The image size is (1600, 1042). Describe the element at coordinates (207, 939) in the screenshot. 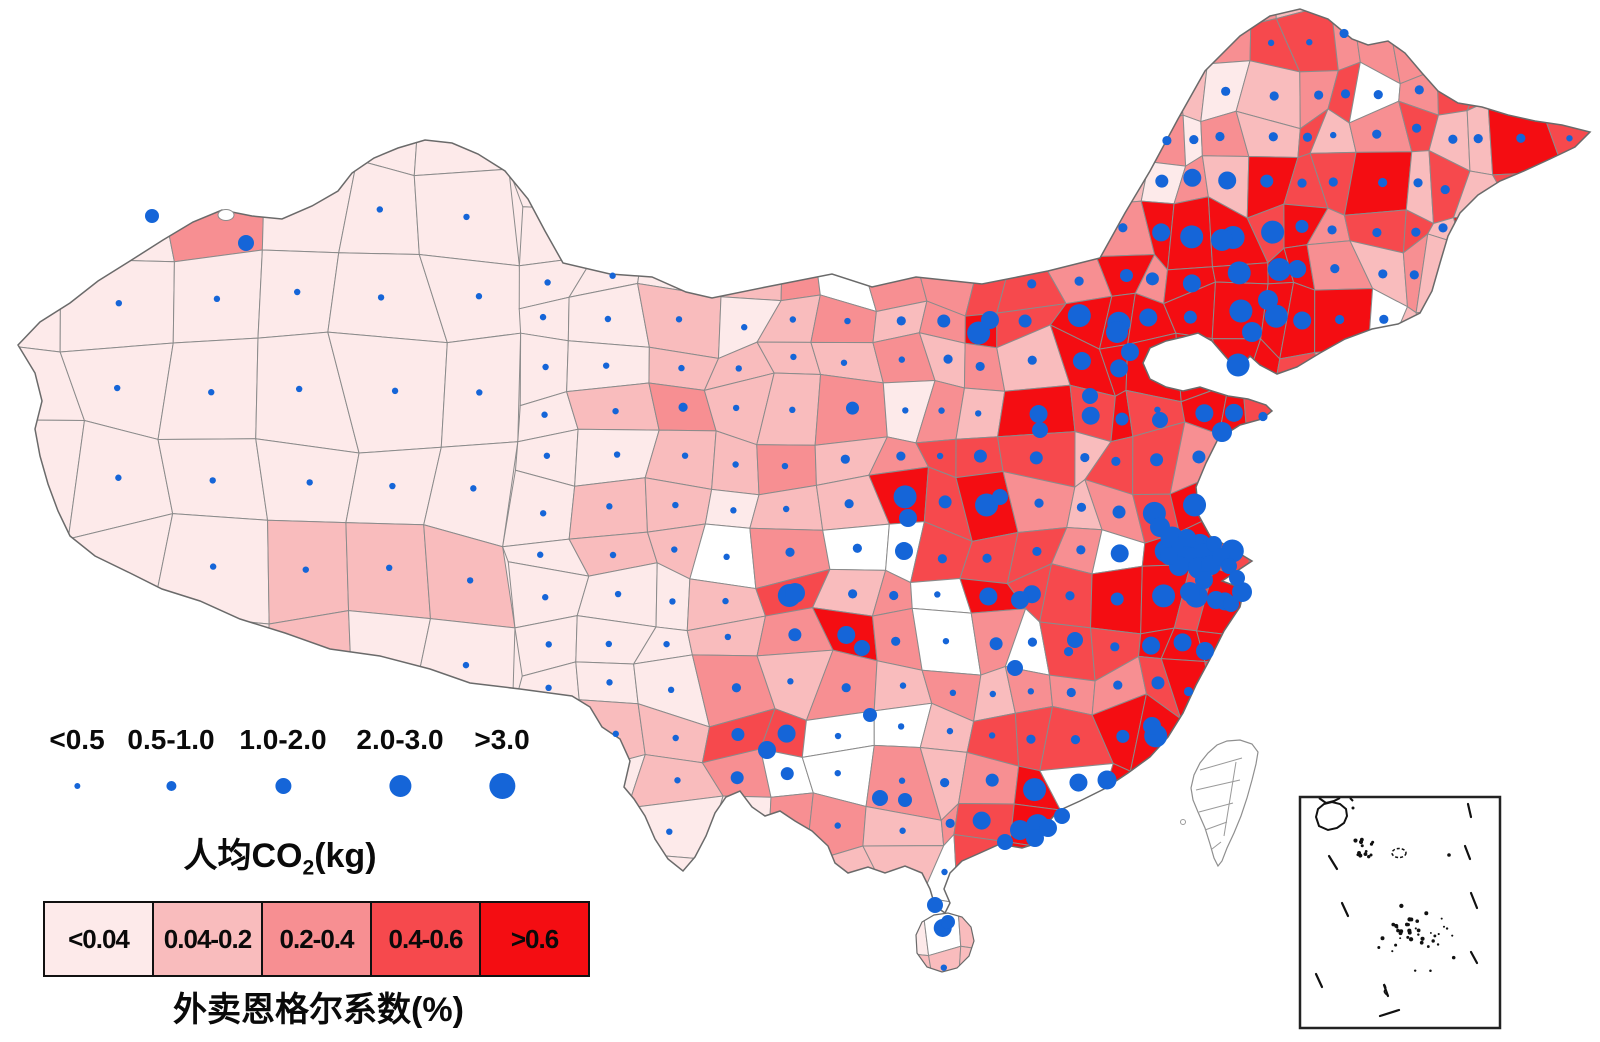

I see `choropleth-legend-swatch: 0.04-0.2` at that location.